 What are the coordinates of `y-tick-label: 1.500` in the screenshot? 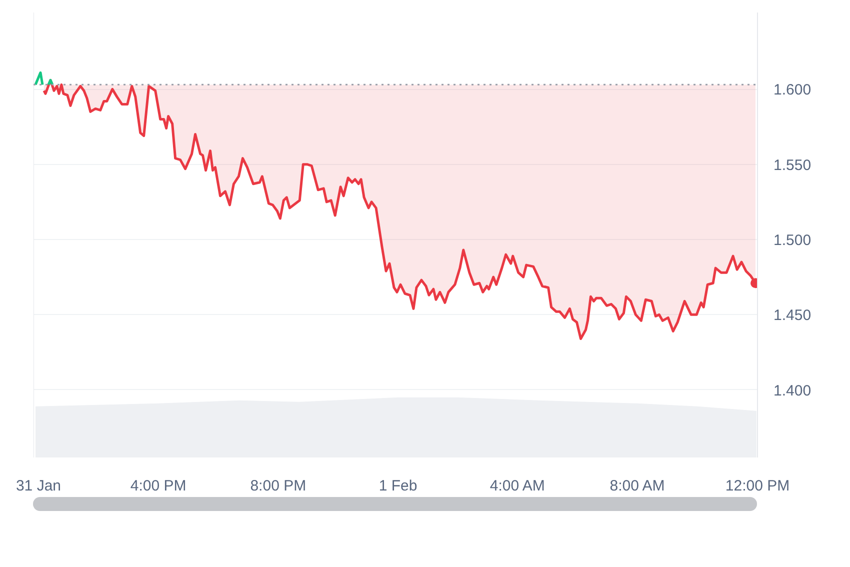 It's located at (793, 241).